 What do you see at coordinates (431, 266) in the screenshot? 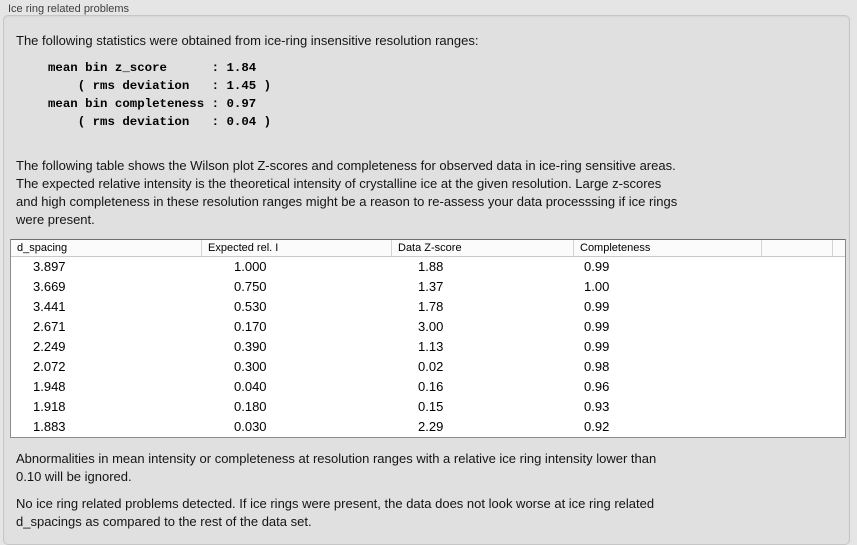
I see `cell-data-z-score: 1.88` at bounding box center [431, 266].